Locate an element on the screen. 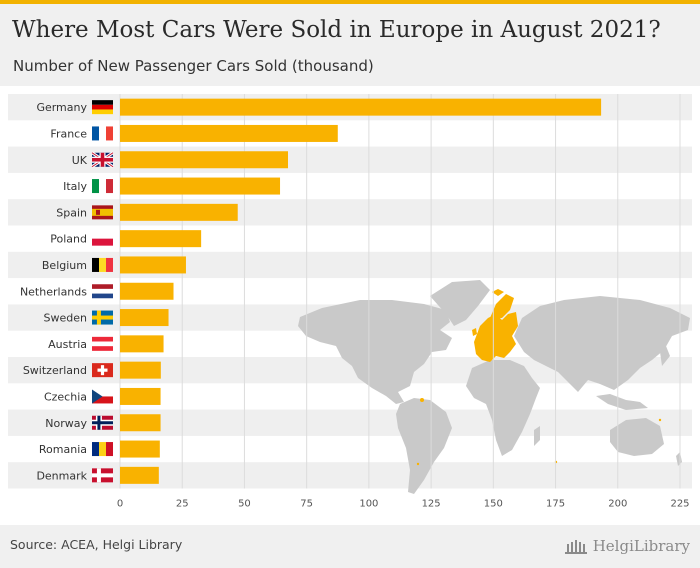 This screenshot has width=700, height=568. category-label: Denmark is located at coordinates (61, 475).